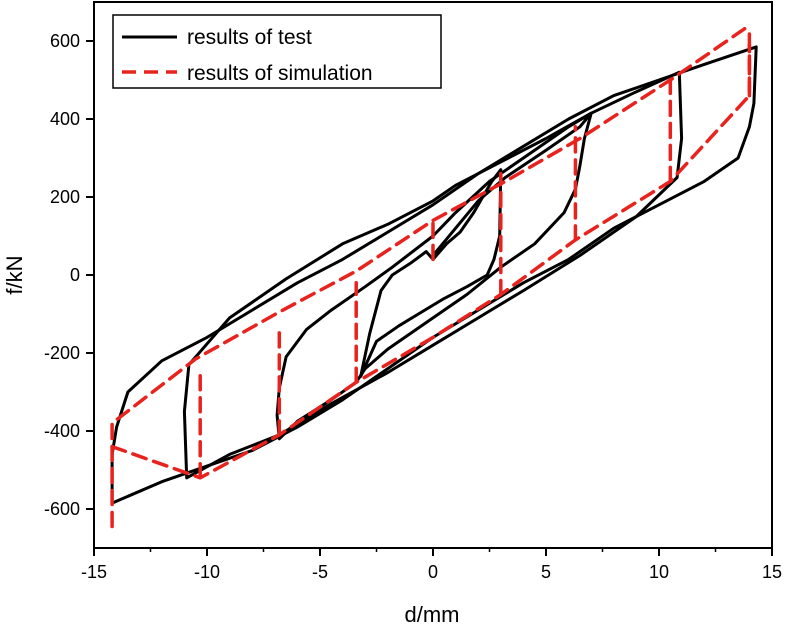 This screenshot has width=792, height=638. I want to click on x-tick-label-6: 15, so click(772, 572).